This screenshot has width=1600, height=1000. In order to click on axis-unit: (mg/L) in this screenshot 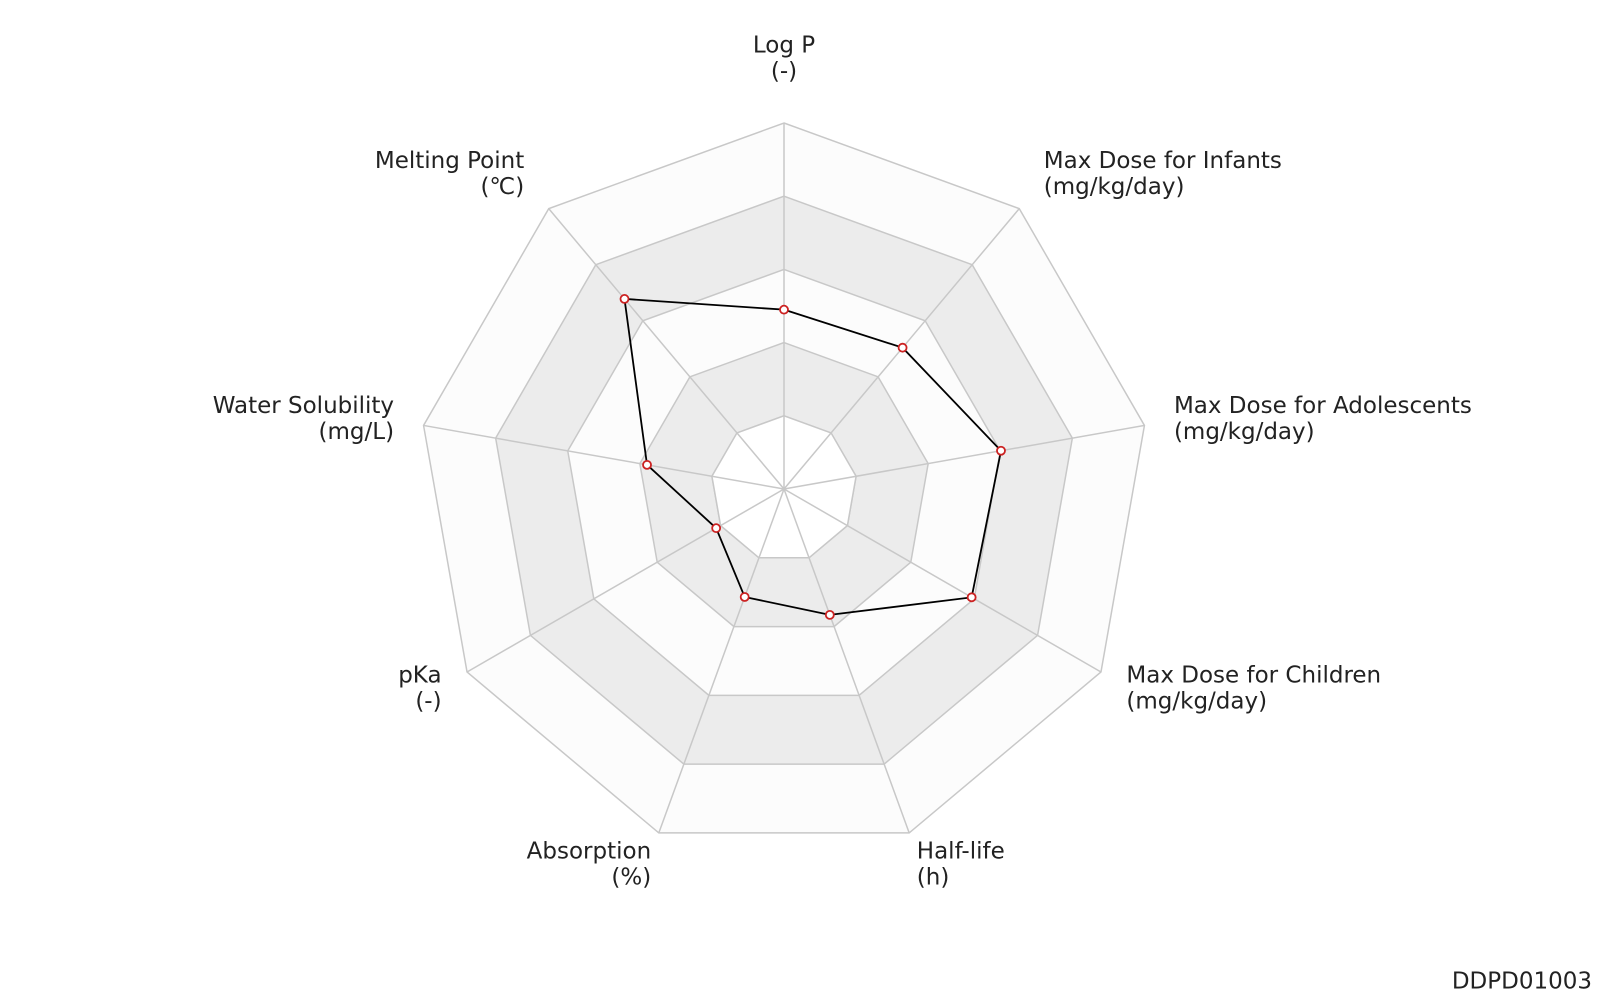, I will do `click(357, 432)`.